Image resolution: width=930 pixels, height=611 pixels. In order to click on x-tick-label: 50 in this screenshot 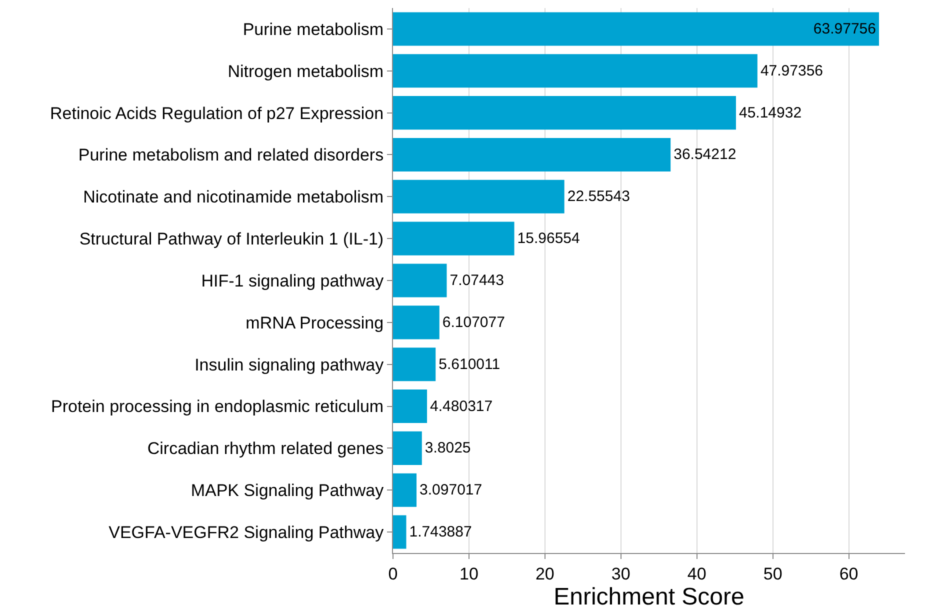, I will do `click(772, 574)`.